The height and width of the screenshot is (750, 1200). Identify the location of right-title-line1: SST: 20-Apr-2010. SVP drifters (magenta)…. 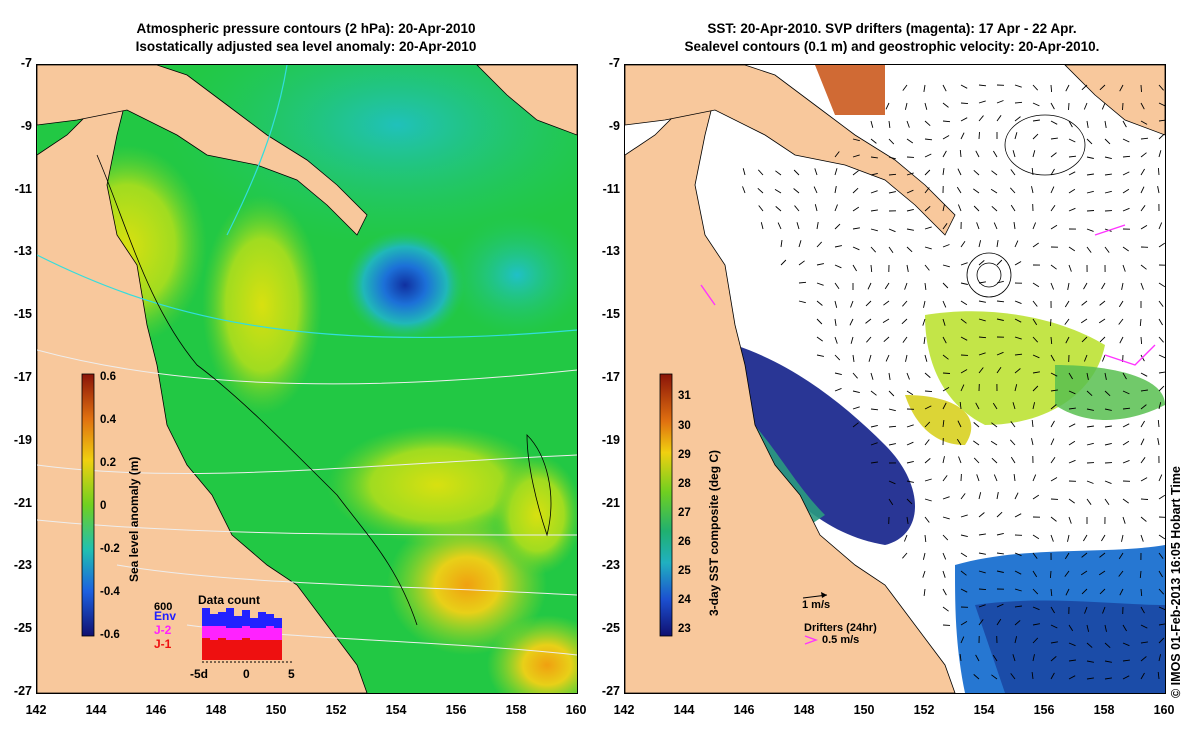
(892, 28).